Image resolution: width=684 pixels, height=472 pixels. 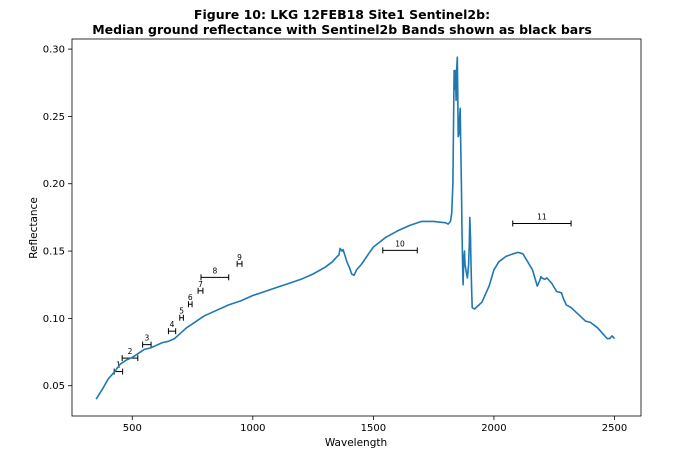 What do you see at coordinates (57, 218) in the screenshot?
I see `y-axis-ticks: 0.05 0.10 0.15 0.20 0.25 0.30` at bounding box center [57, 218].